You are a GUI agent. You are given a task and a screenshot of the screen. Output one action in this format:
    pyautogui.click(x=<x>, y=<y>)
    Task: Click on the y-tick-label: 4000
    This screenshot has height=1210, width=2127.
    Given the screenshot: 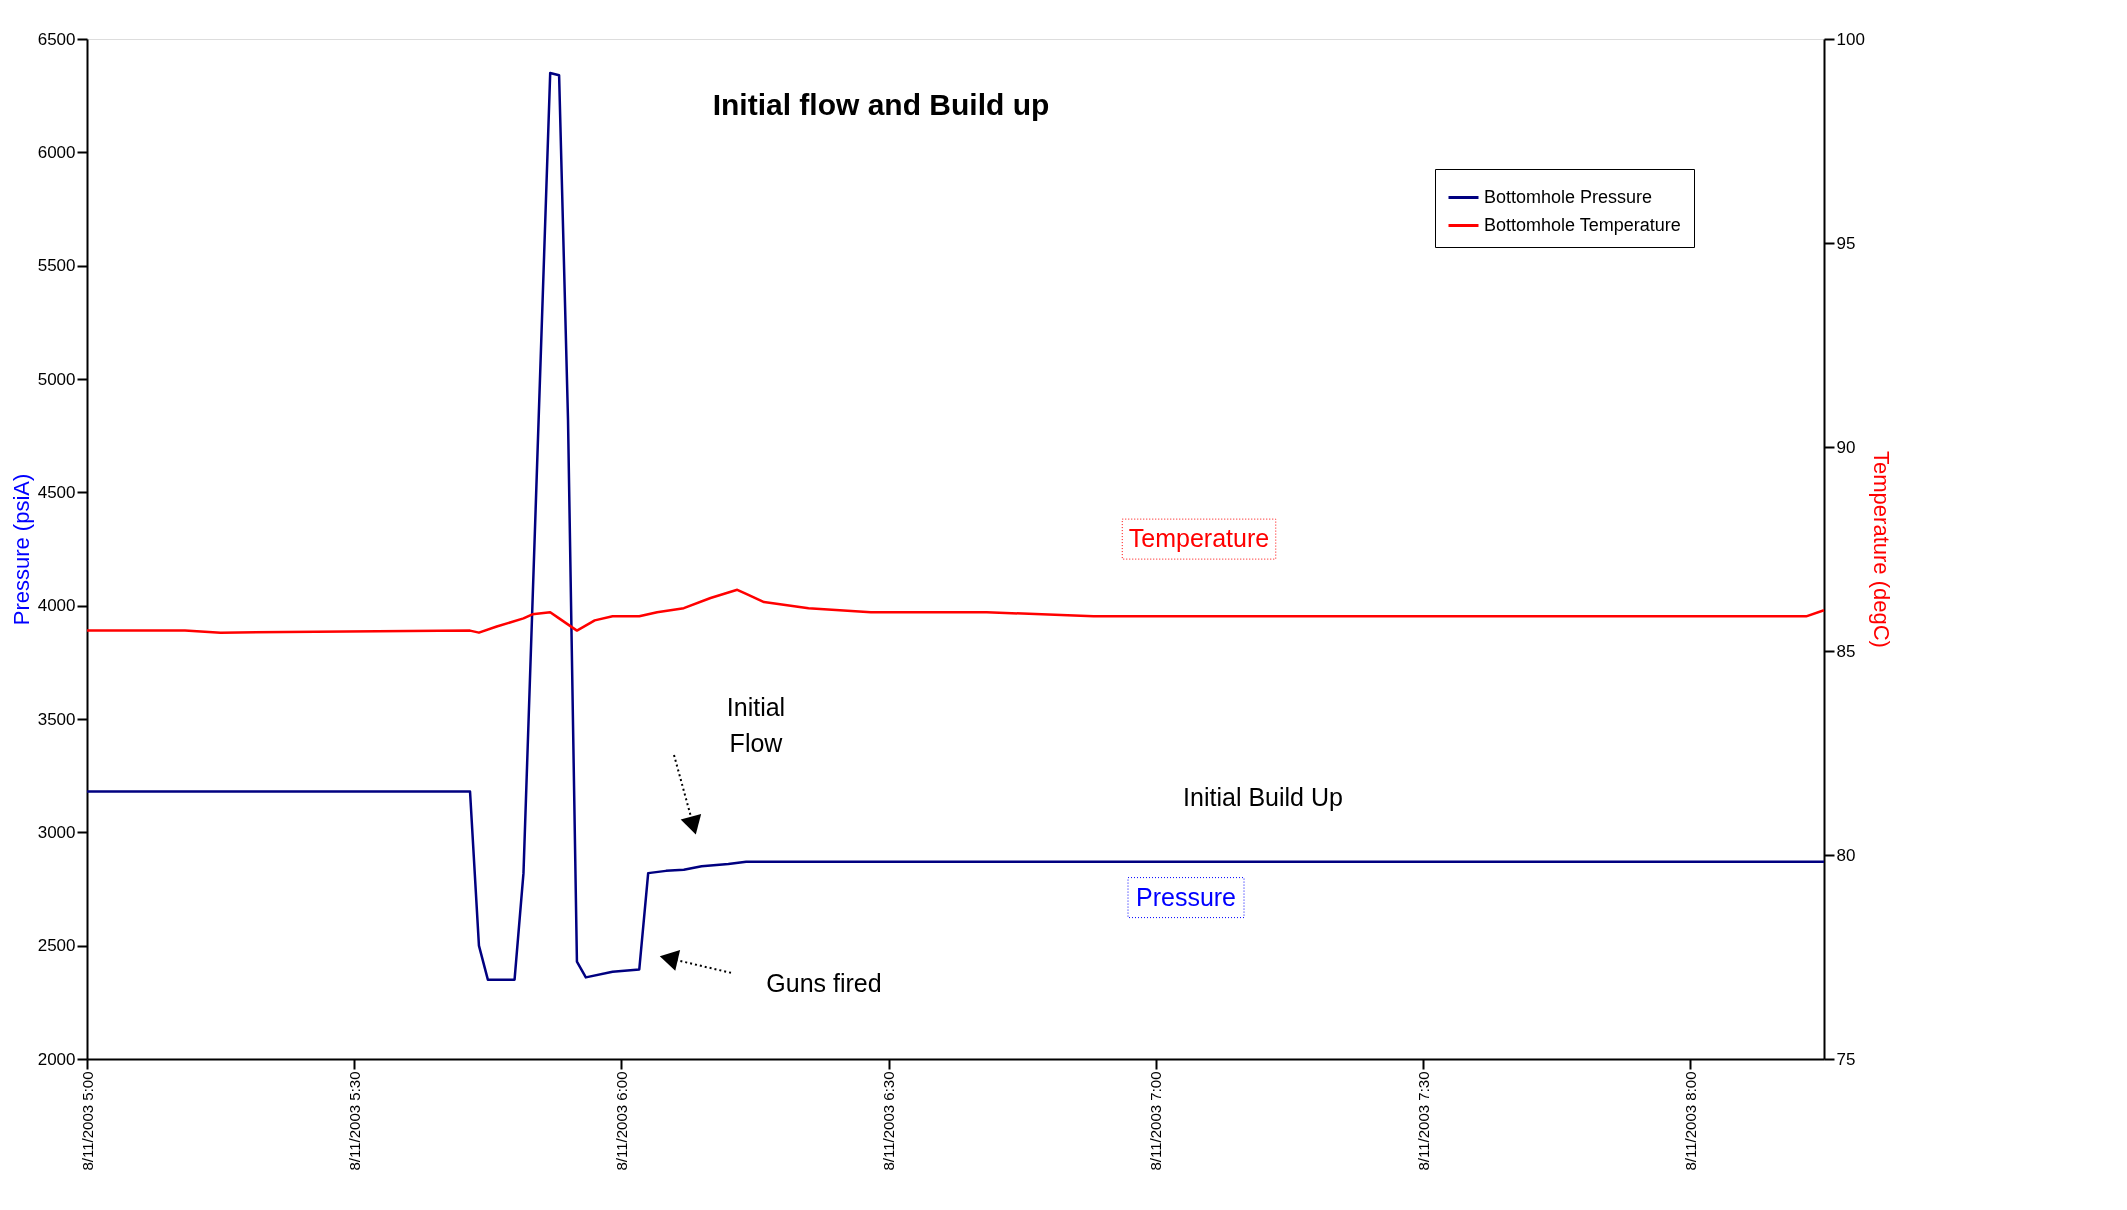 What is the action you would take?
    pyautogui.click(x=56, y=606)
    